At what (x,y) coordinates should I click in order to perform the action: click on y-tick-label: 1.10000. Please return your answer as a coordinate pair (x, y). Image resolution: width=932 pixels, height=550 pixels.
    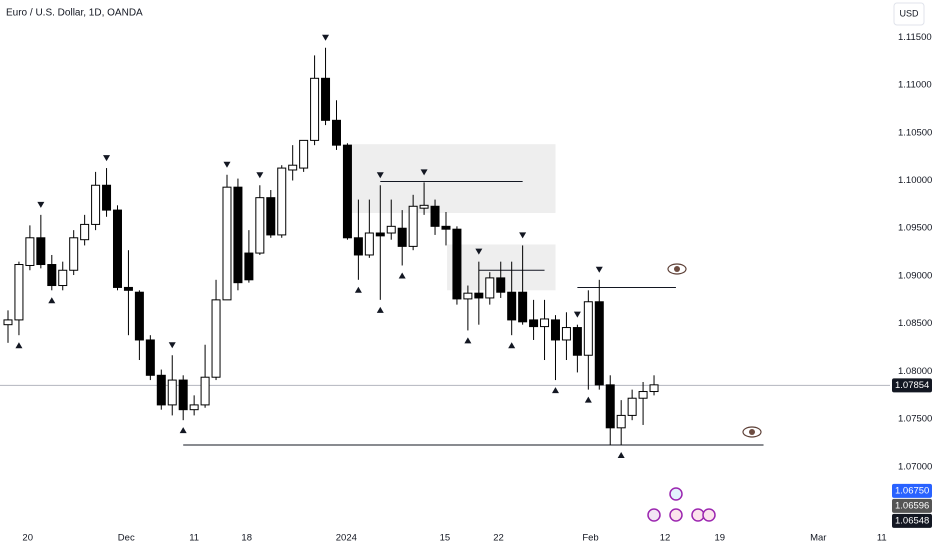
    Looking at the image, I should click on (915, 180).